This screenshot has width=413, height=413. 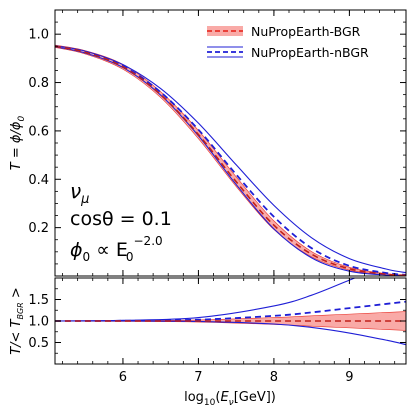 What do you see at coordinates (310, 52) in the screenshot?
I see `legend-label-nbgr: NuPropEarth-nBGR` at bounding box center [310, 52].